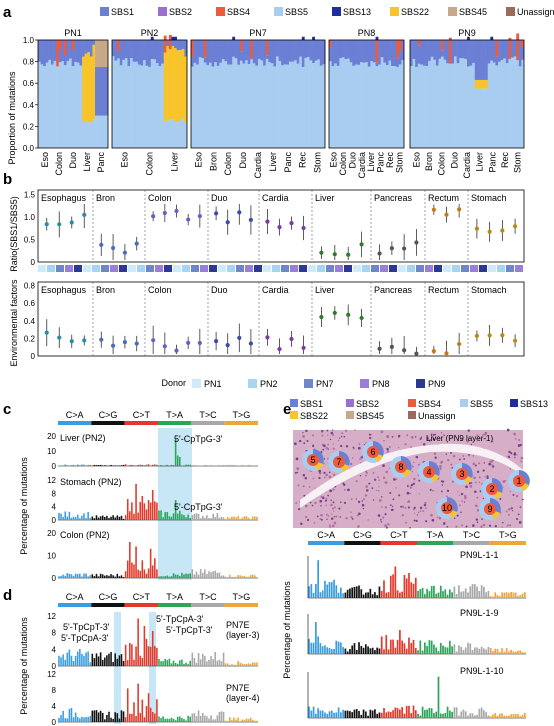 This screenshot has width=554, height=726. What do you see at coordinates (54, 690) in the screenshot?
I see `spectrum-ytick: 8` at bounding box center [54, 690].